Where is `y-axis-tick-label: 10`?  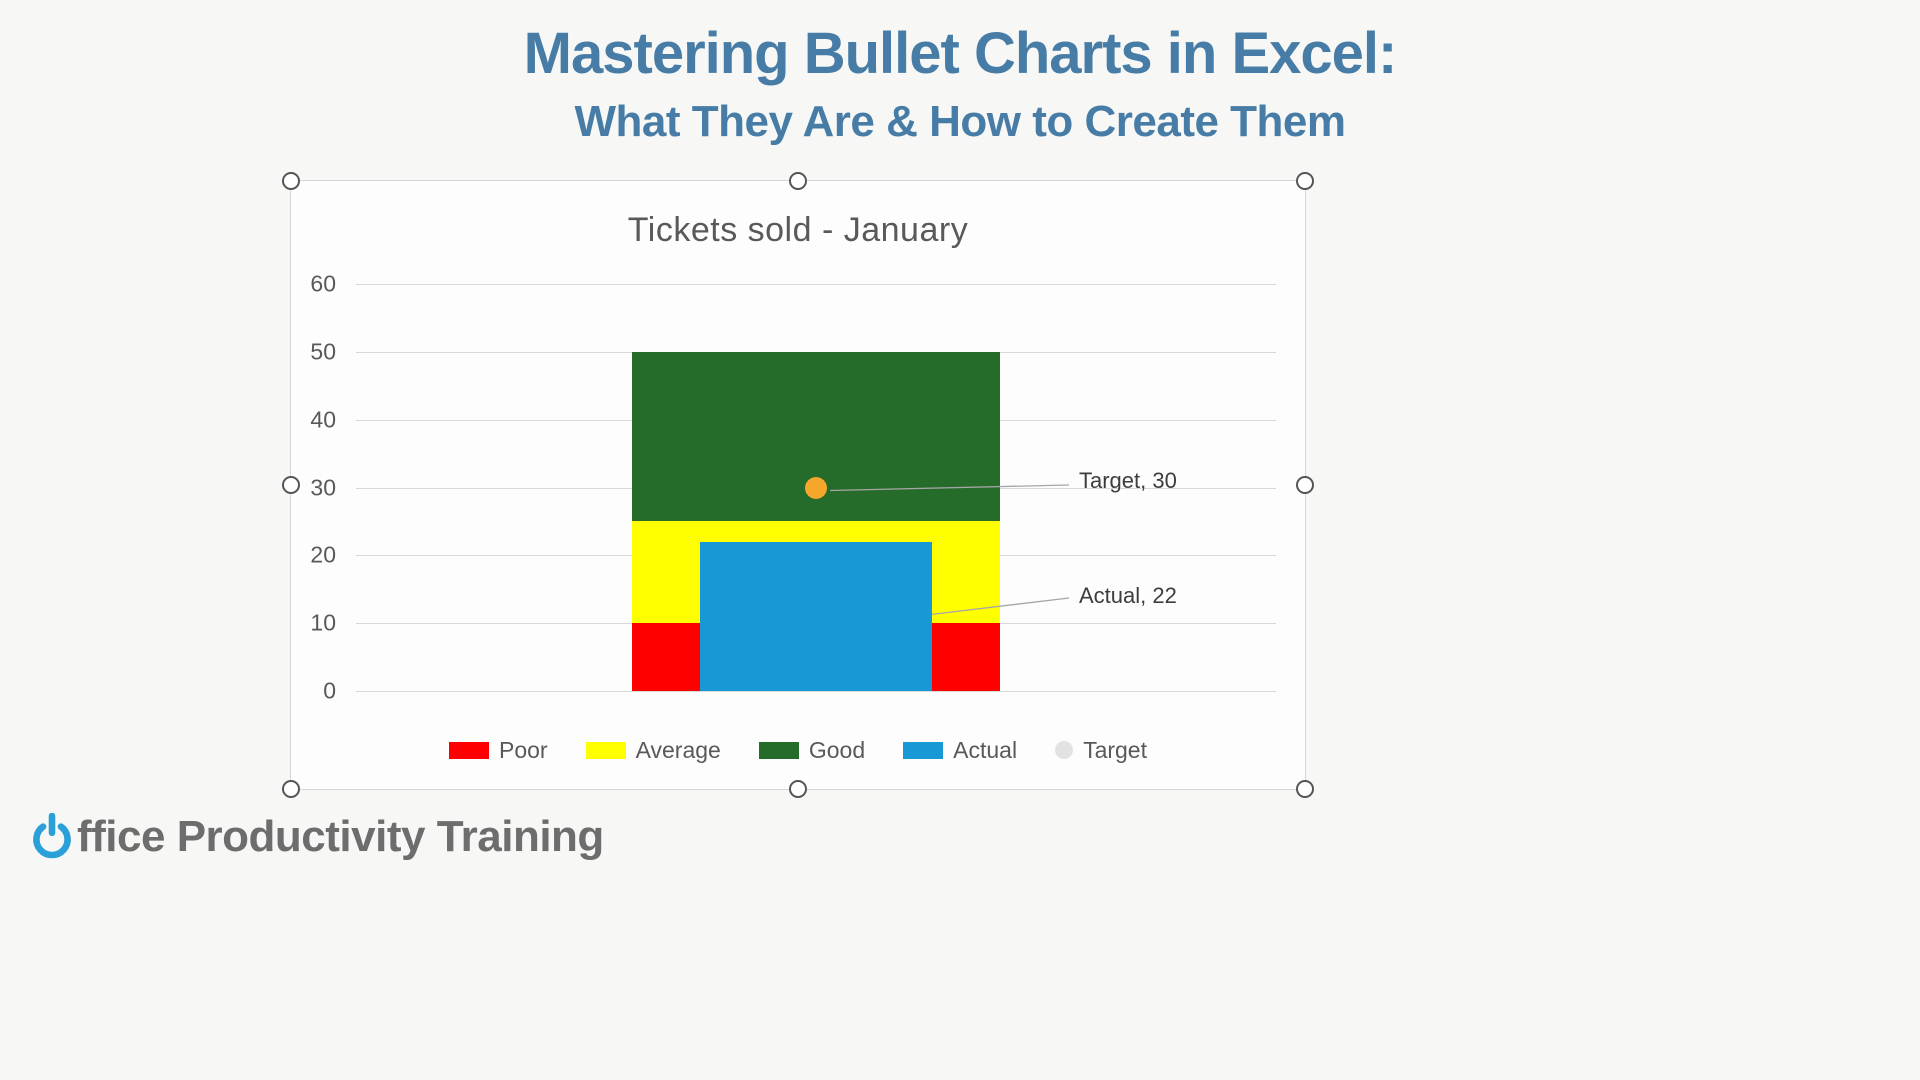
y-axis-tick-label: 10 is located at coordinates (323, 622).